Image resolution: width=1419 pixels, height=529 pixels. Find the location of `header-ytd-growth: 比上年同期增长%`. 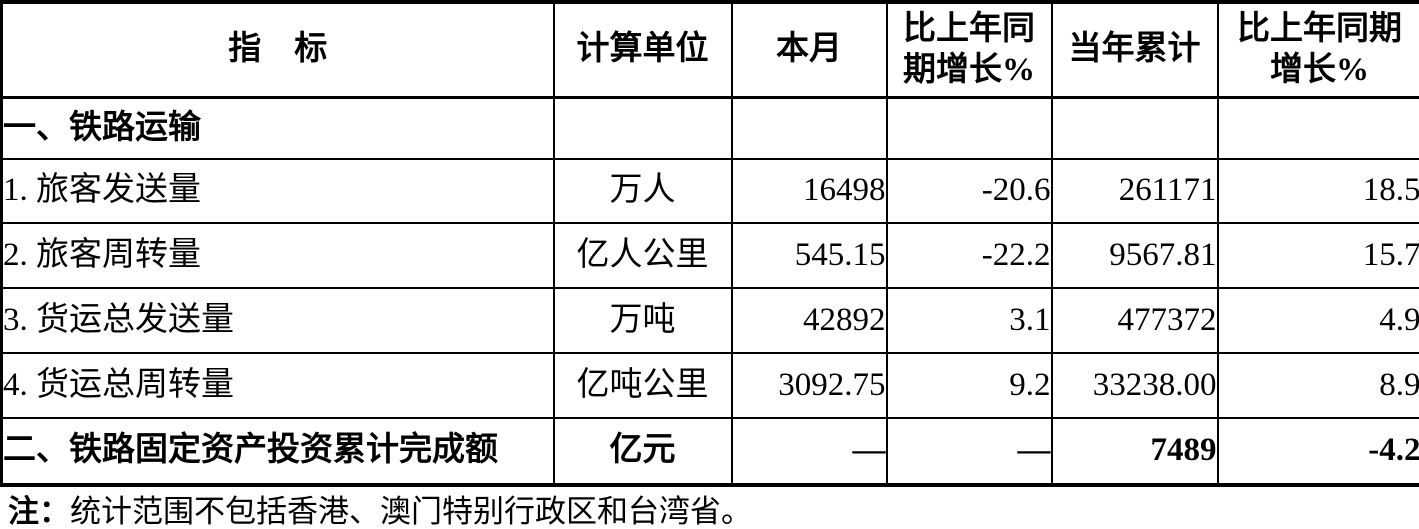

header-ytd-growth: 比上年同期增长% is located at coordinates (1318, 49).